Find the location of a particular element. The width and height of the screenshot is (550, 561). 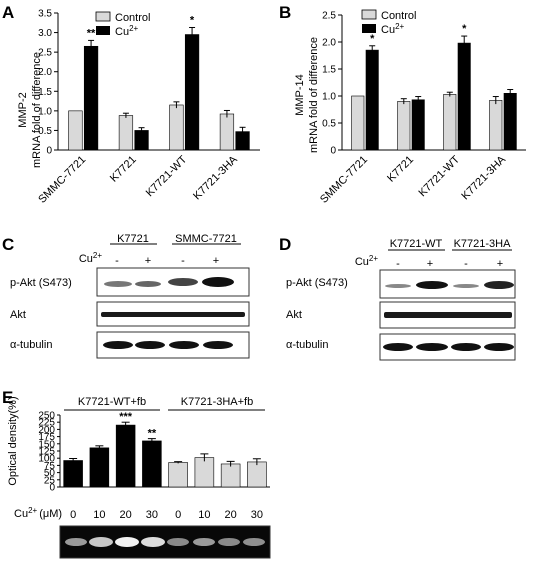

blot-c-group-k7721: K7721 is located at coordinates (133, 239).